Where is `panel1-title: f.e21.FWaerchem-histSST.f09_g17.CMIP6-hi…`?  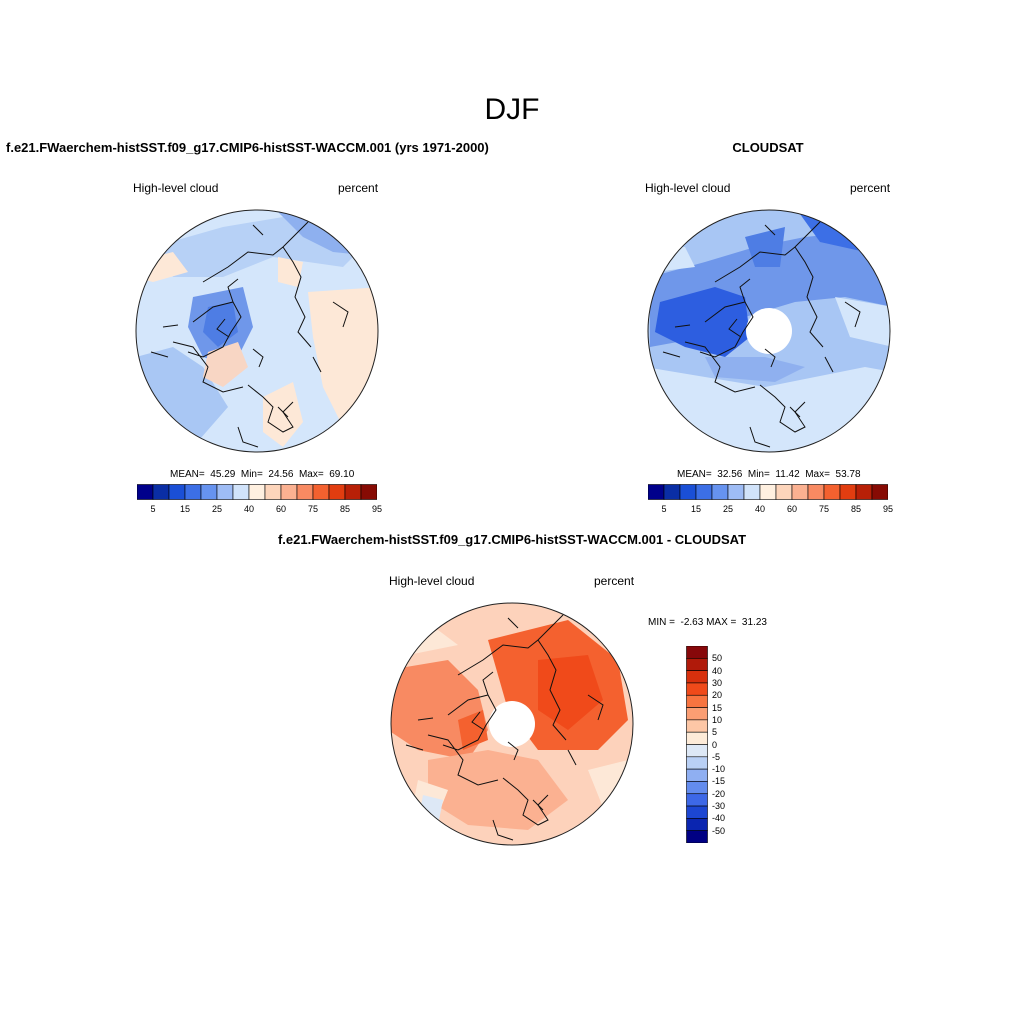
panel1-title: f.e21.FWaerchem-histSST.f09_g17.CMIP6-hi… is located at coordinates (247, 147).